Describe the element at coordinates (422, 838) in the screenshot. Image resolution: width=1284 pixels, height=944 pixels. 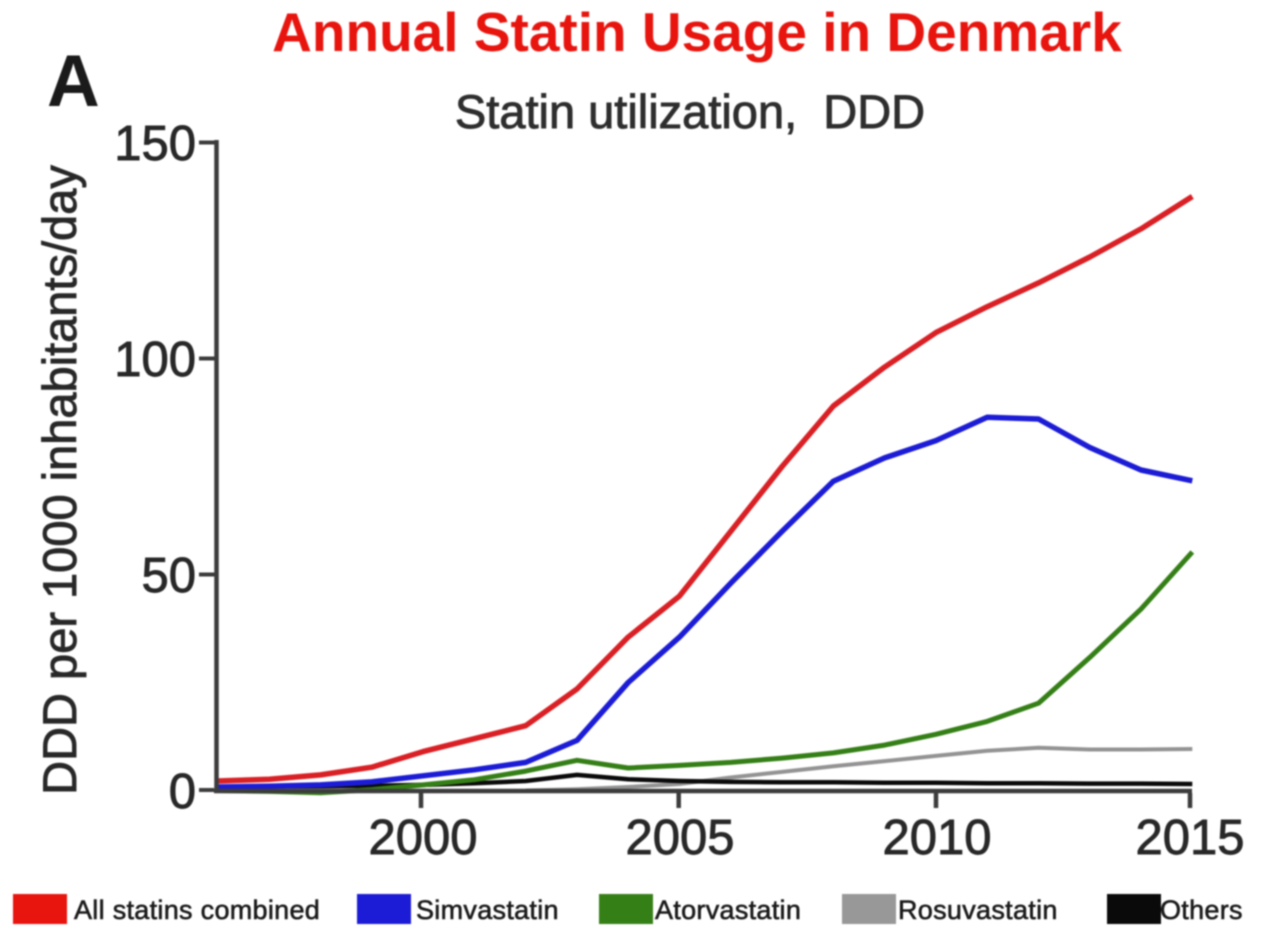
I see `svg-text: 2000` at that location.